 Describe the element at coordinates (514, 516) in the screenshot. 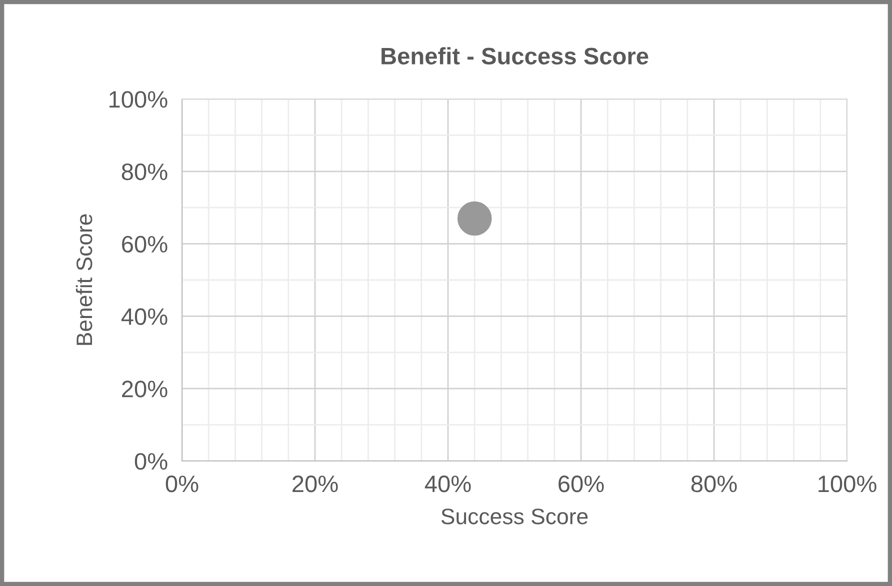

I see `x-axis-title: Success Score` at that location.